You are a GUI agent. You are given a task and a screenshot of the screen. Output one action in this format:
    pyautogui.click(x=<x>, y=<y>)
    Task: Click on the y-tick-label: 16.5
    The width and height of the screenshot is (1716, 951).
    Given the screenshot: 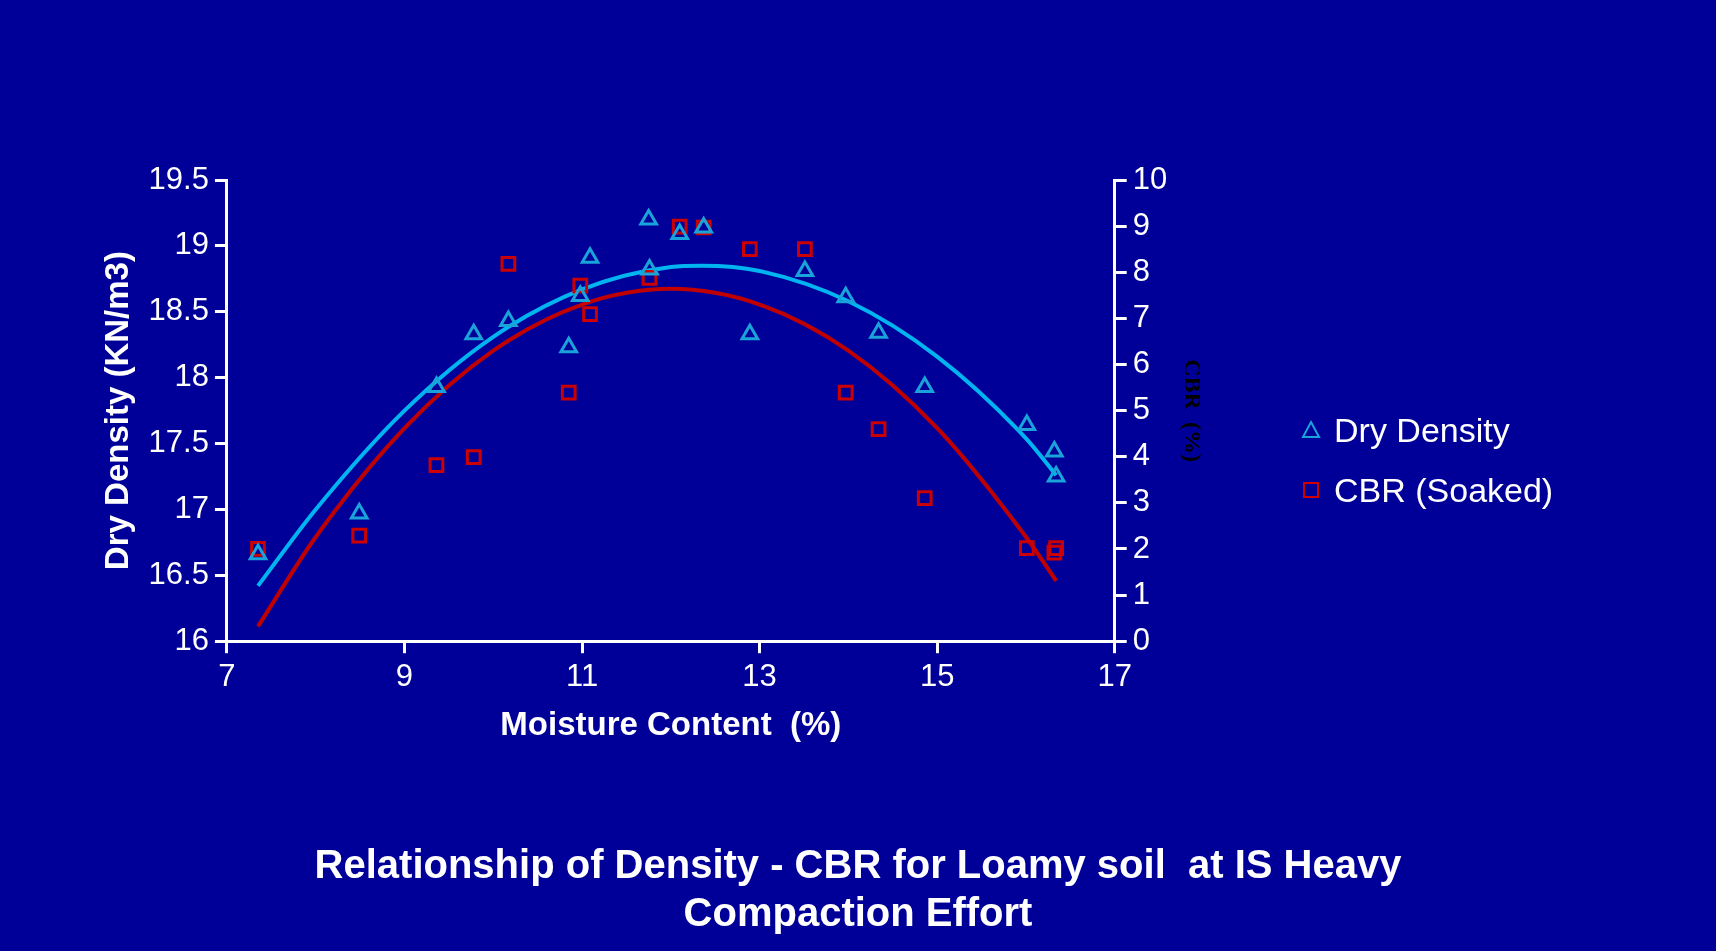 What is the action you would take?
    pyautogui.click(x=178, y=573)
    